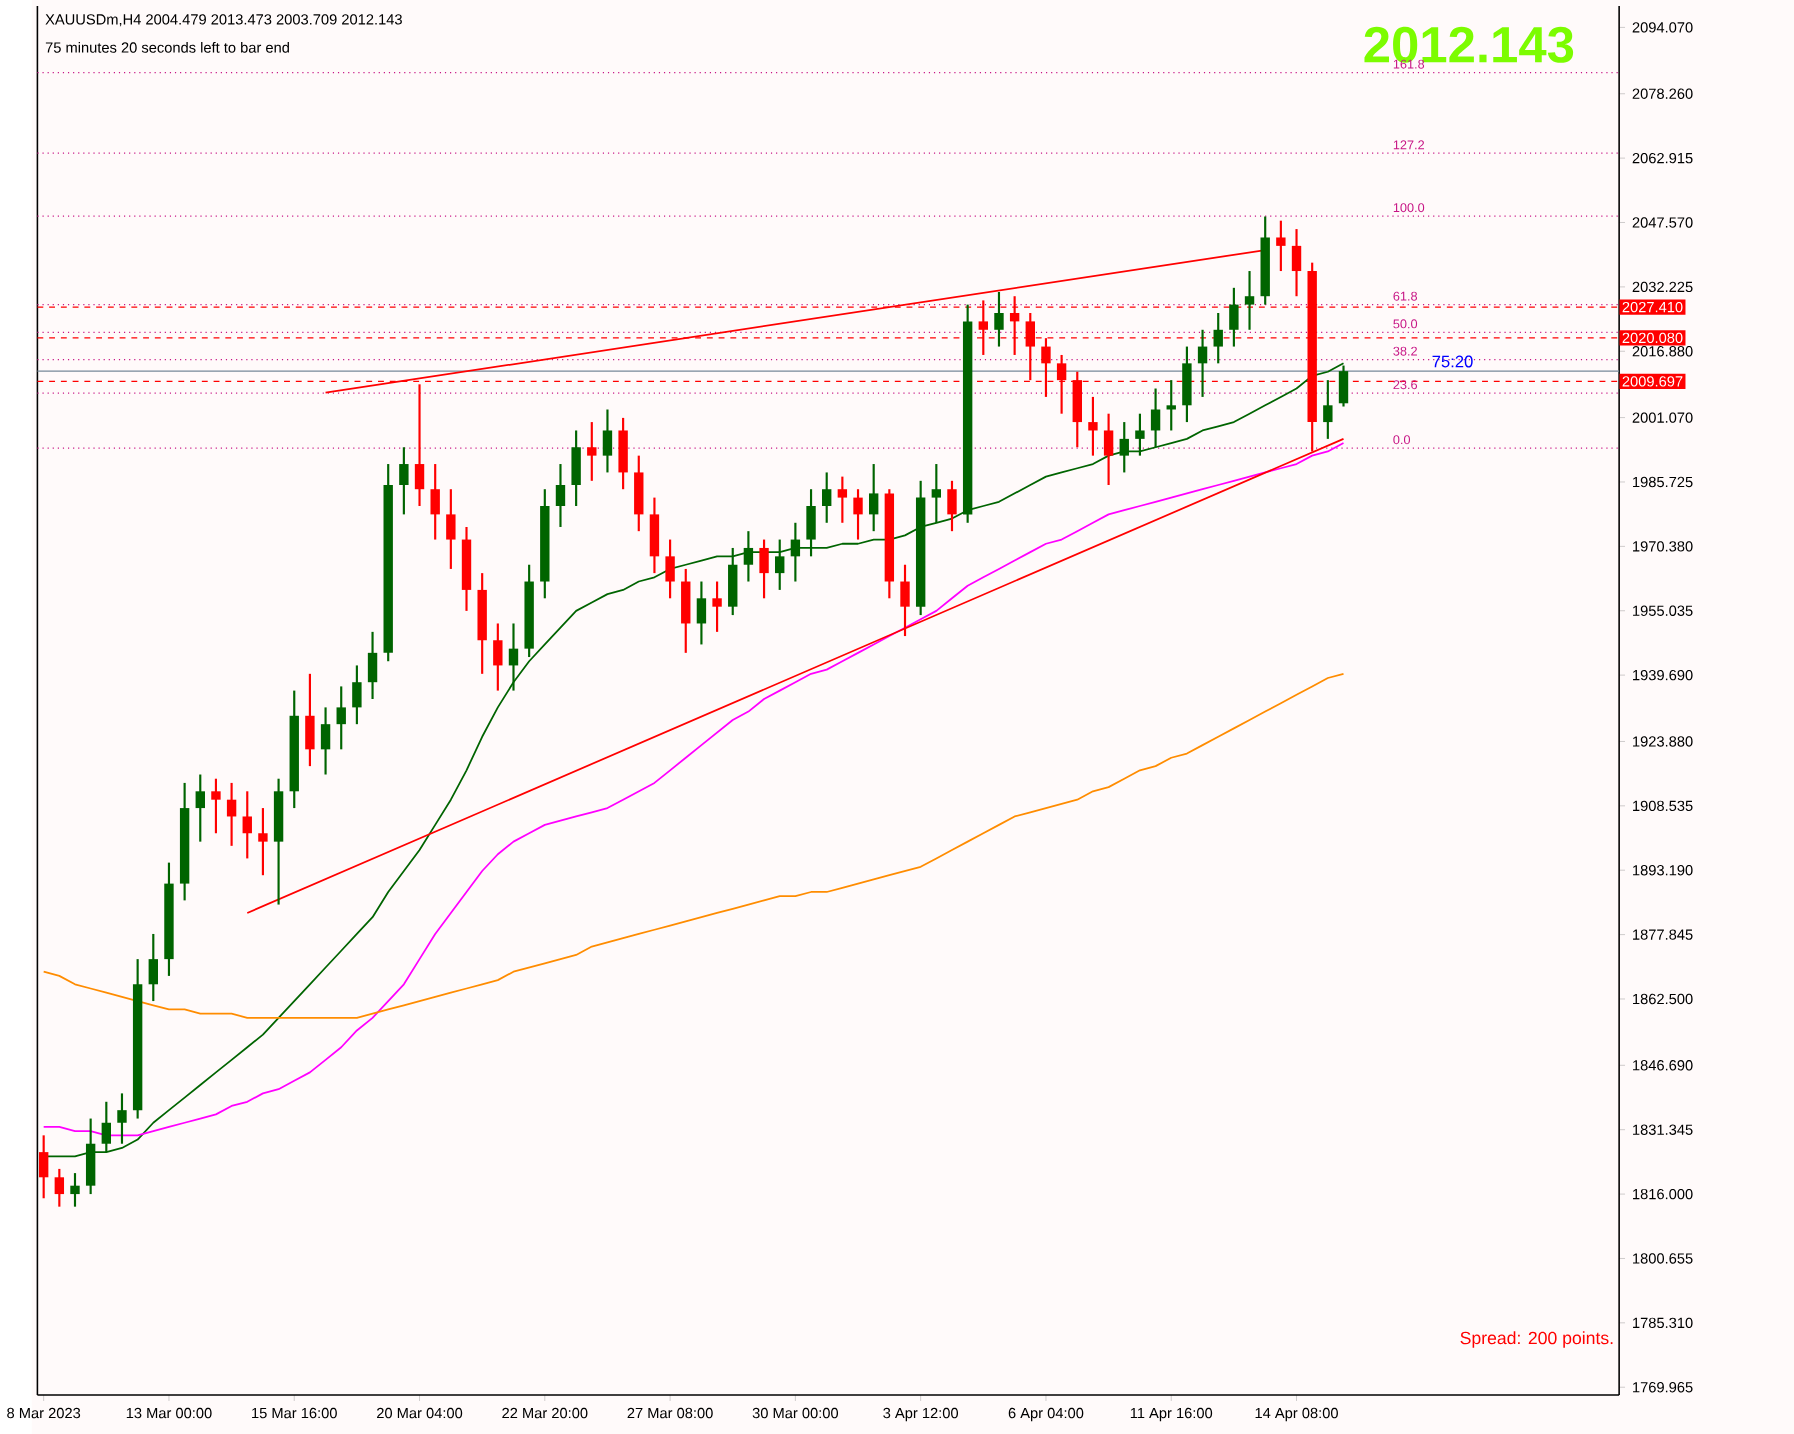  What do you see at coordinates (1469, 44) in the screenshot?
I see `text: 2012.143` at bounding box center [1469, 44].